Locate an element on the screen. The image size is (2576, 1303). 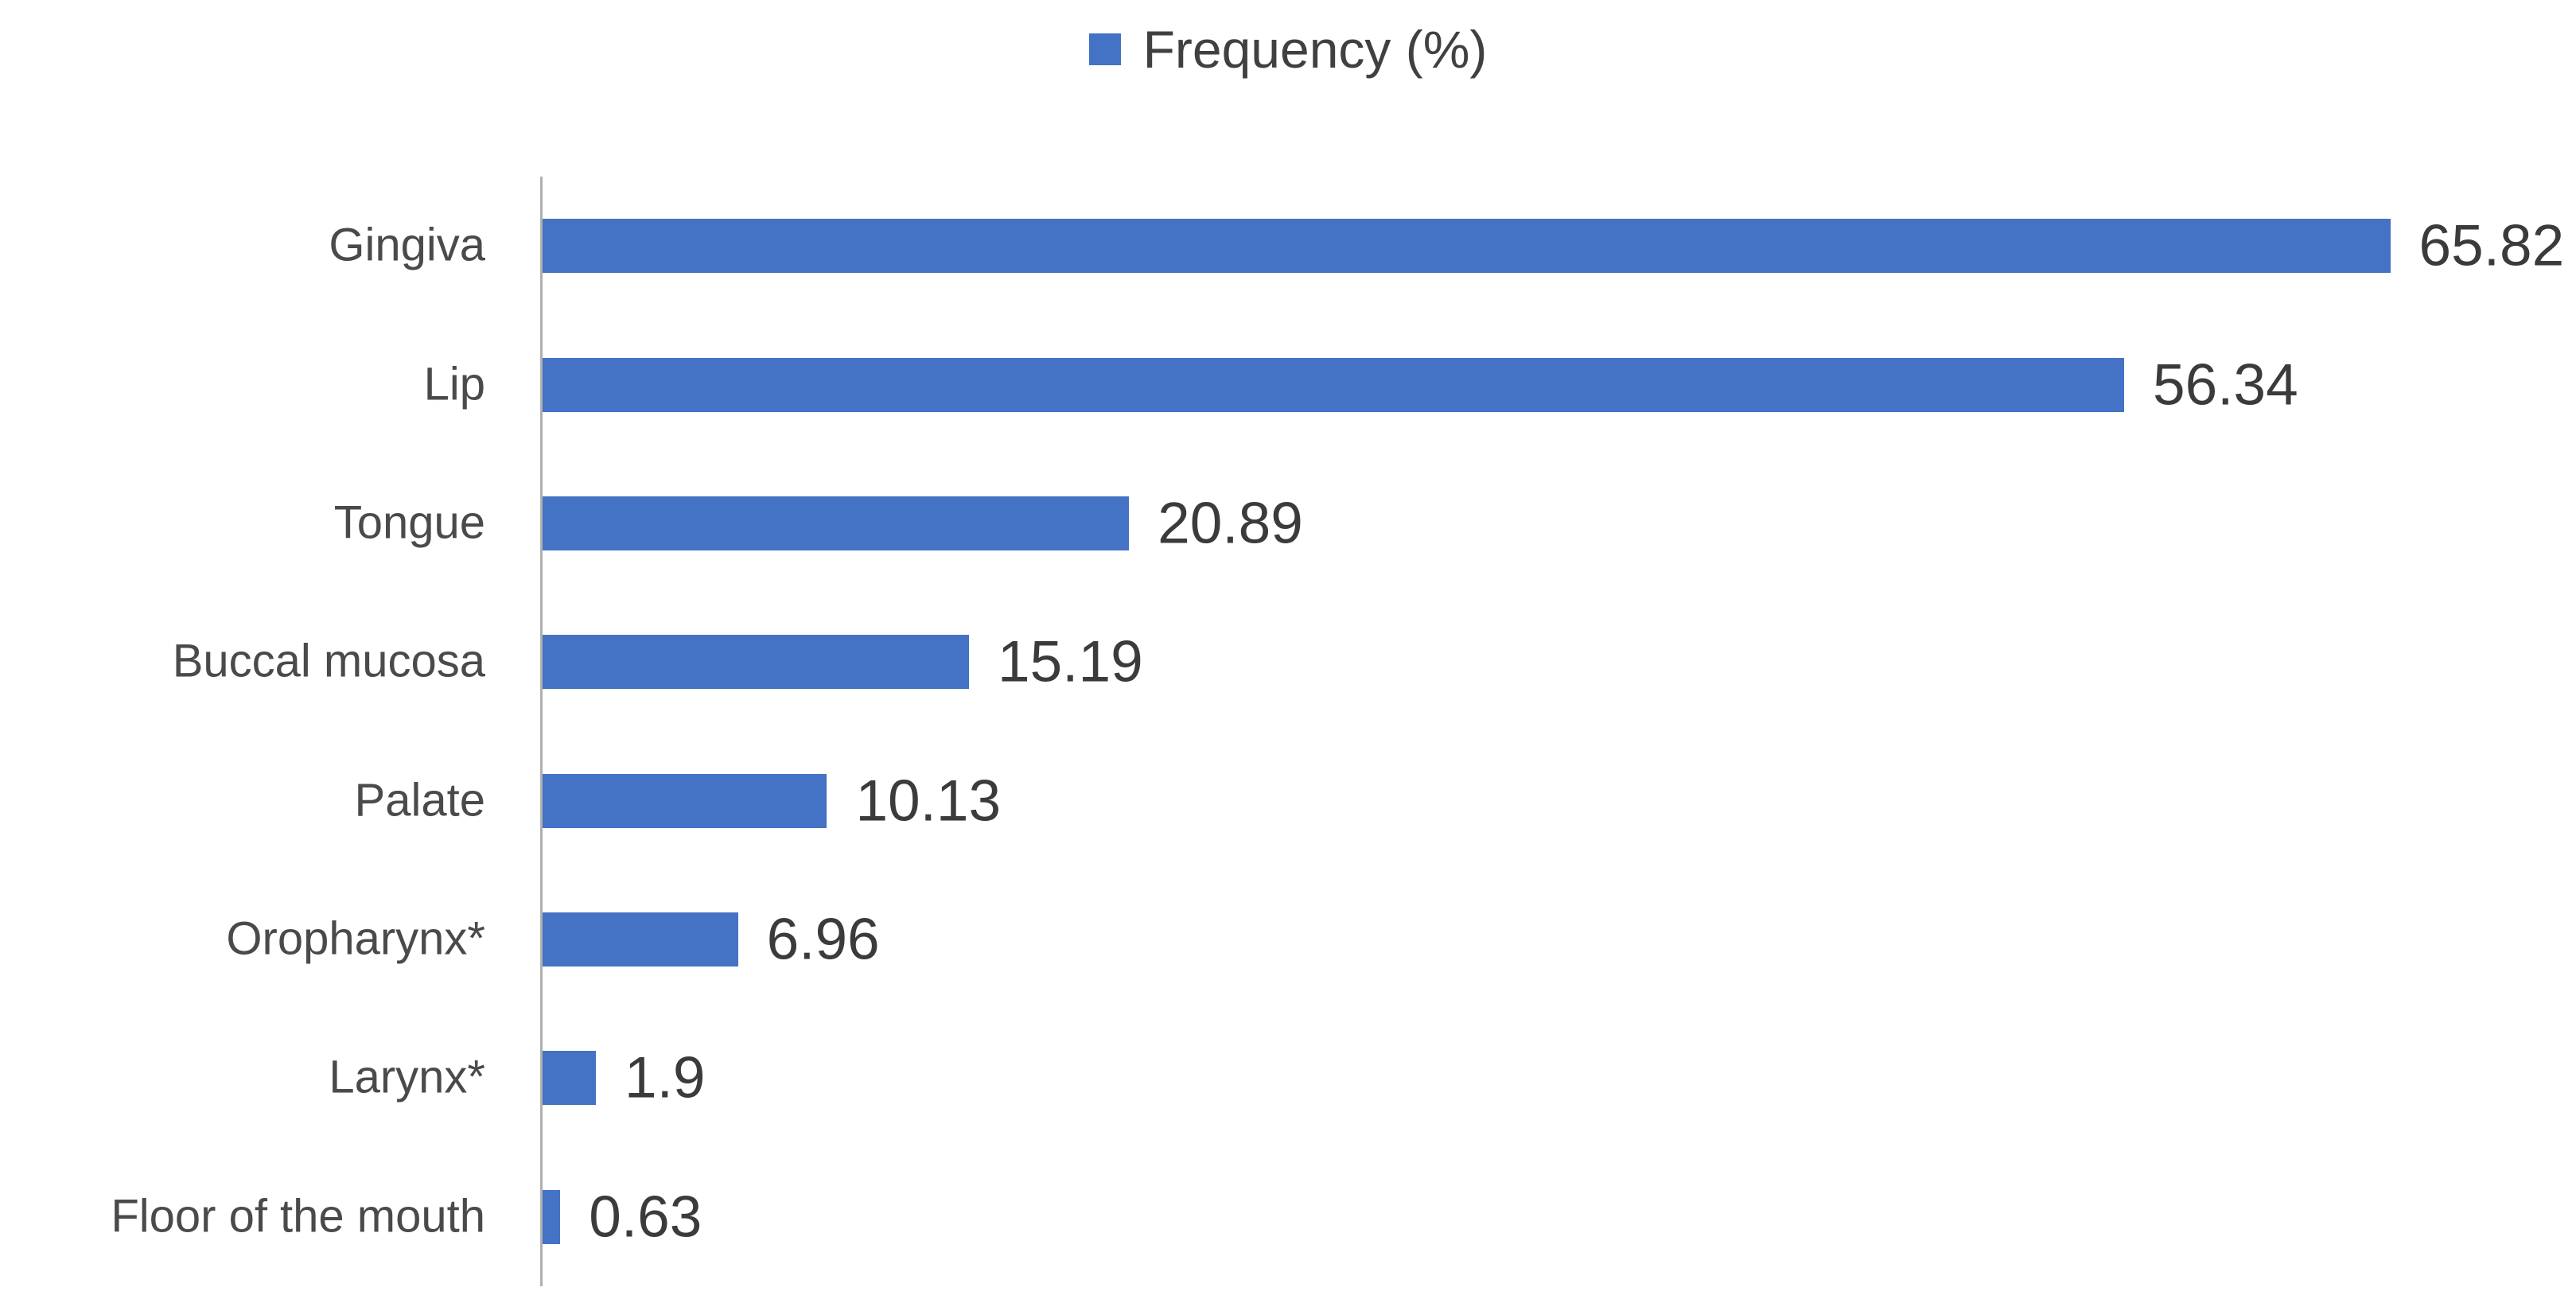
chart-row: Lip 56.34 is located at coordinates (1288, 384).